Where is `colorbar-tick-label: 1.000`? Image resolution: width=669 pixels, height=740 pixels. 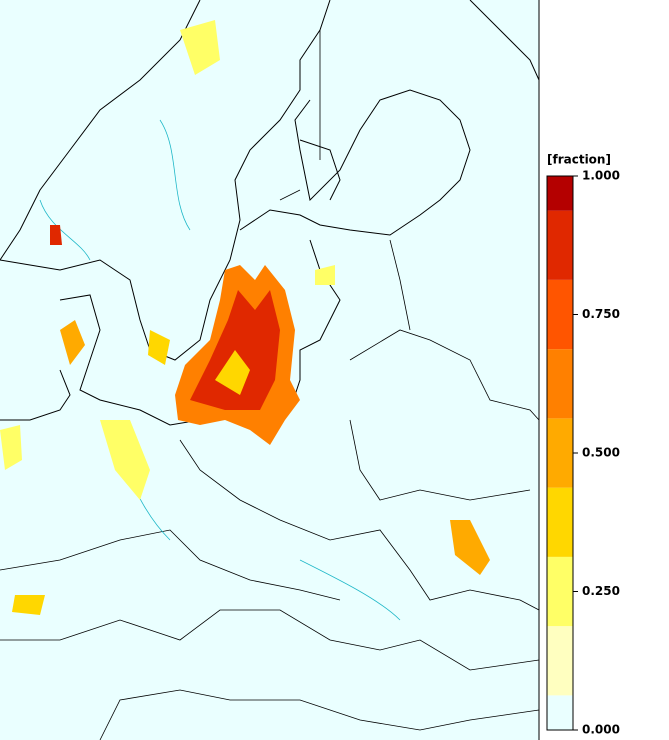
colorbar-tick-label: 1.000 is located at coordinates (601, 176).